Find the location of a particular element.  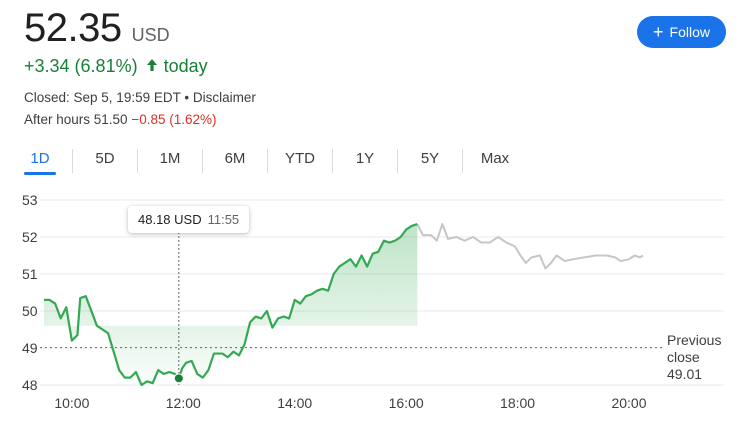

tab-6m: 6M is located at coordinates (235, 158).